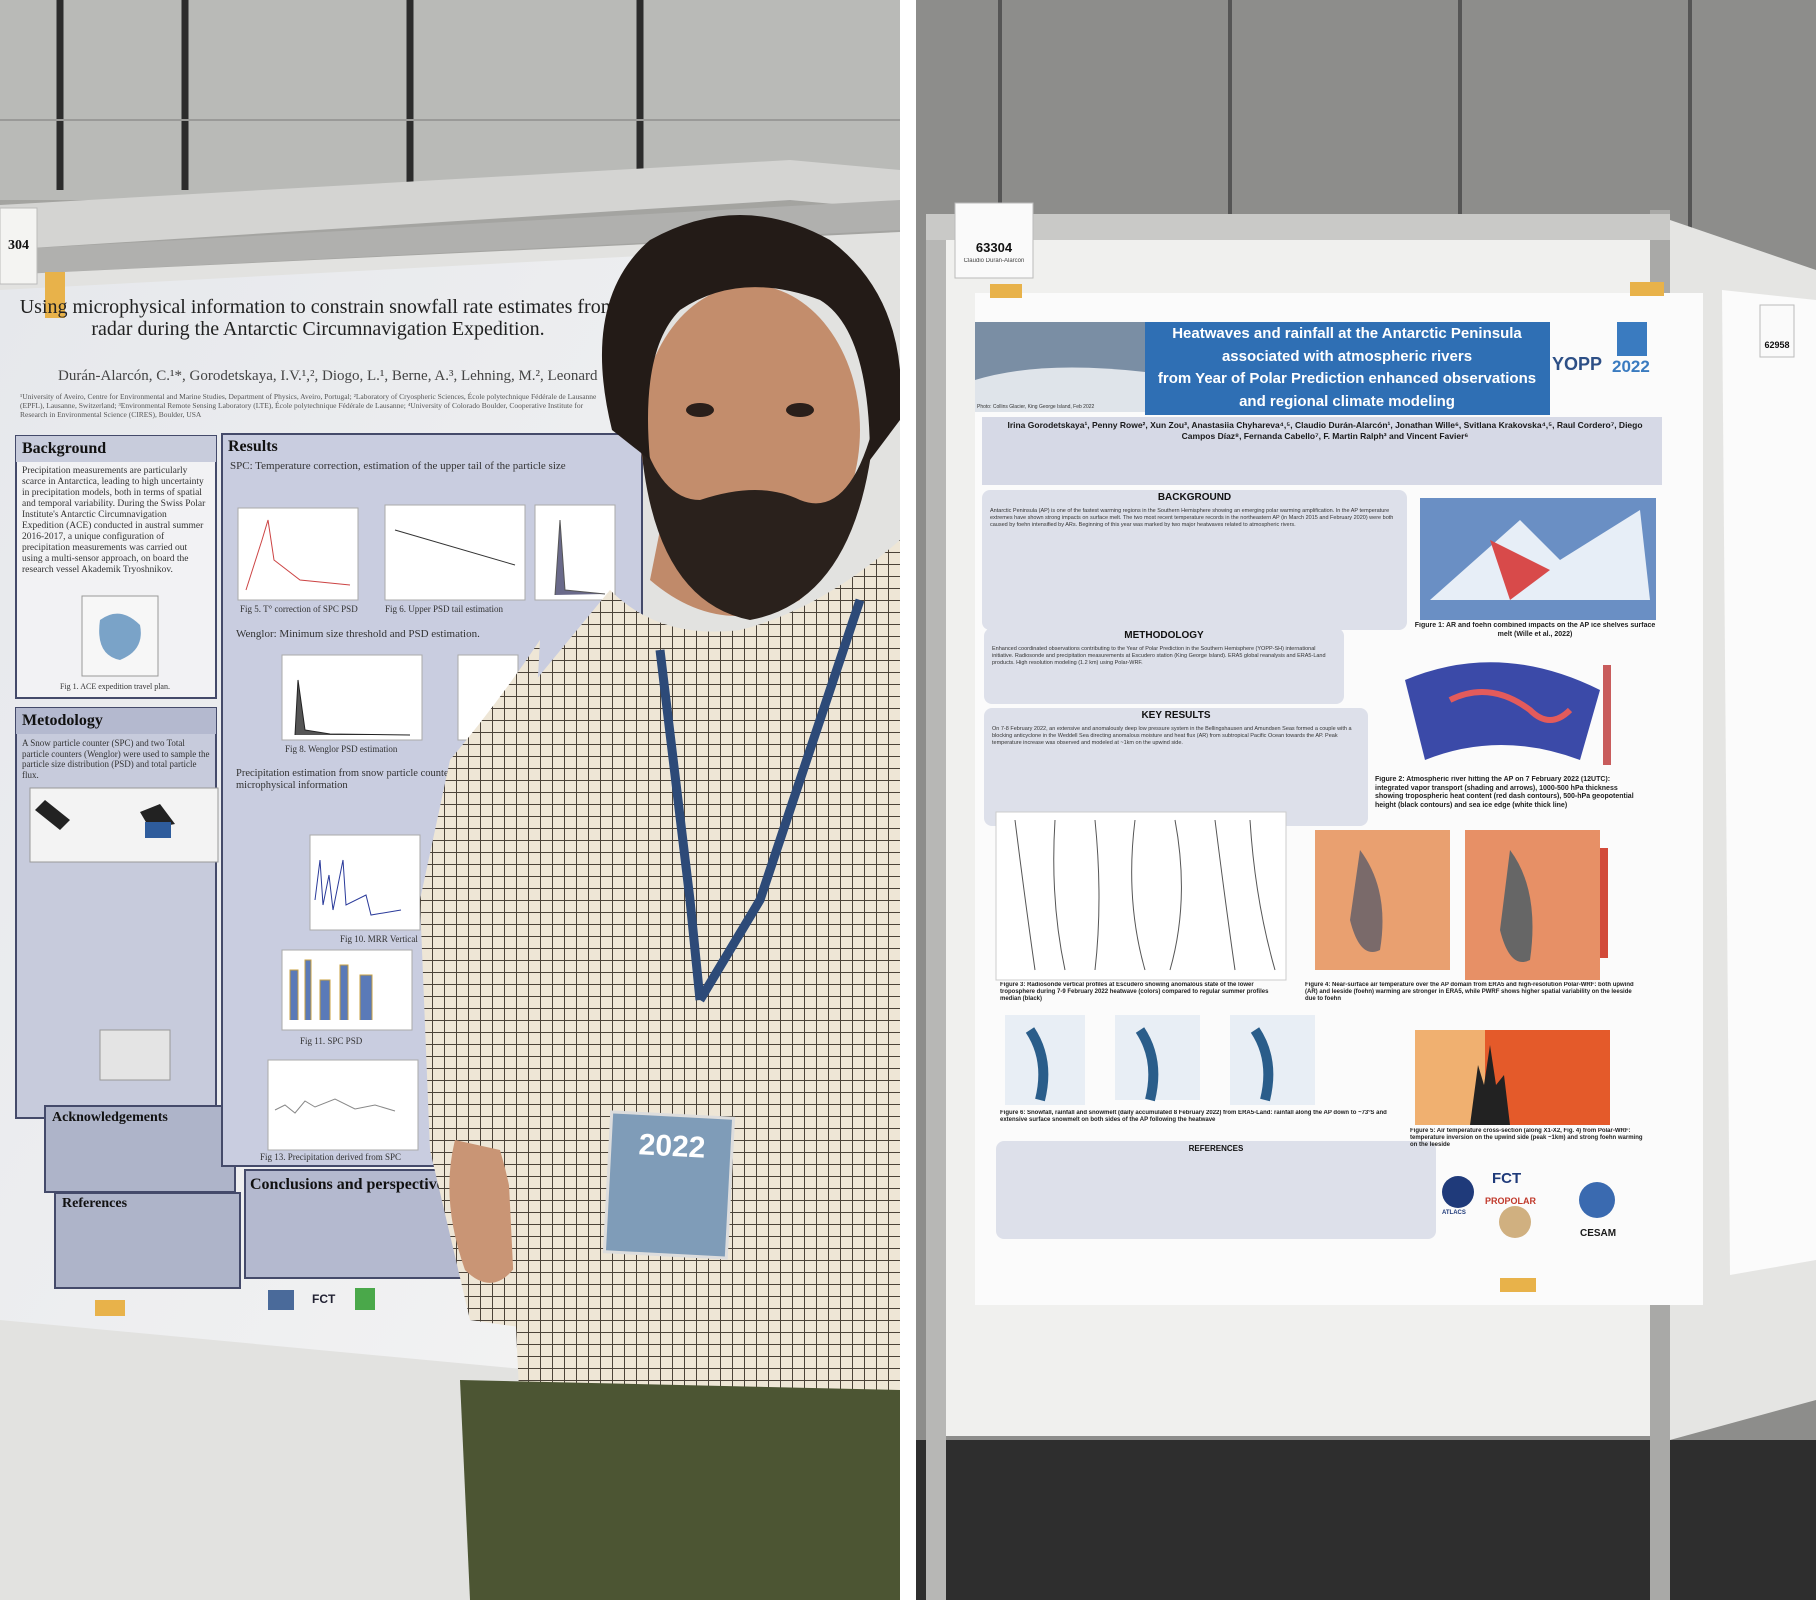 This screenshot has height=1600, width=1816. I want to click on ivt-band, so click(1510, 706).